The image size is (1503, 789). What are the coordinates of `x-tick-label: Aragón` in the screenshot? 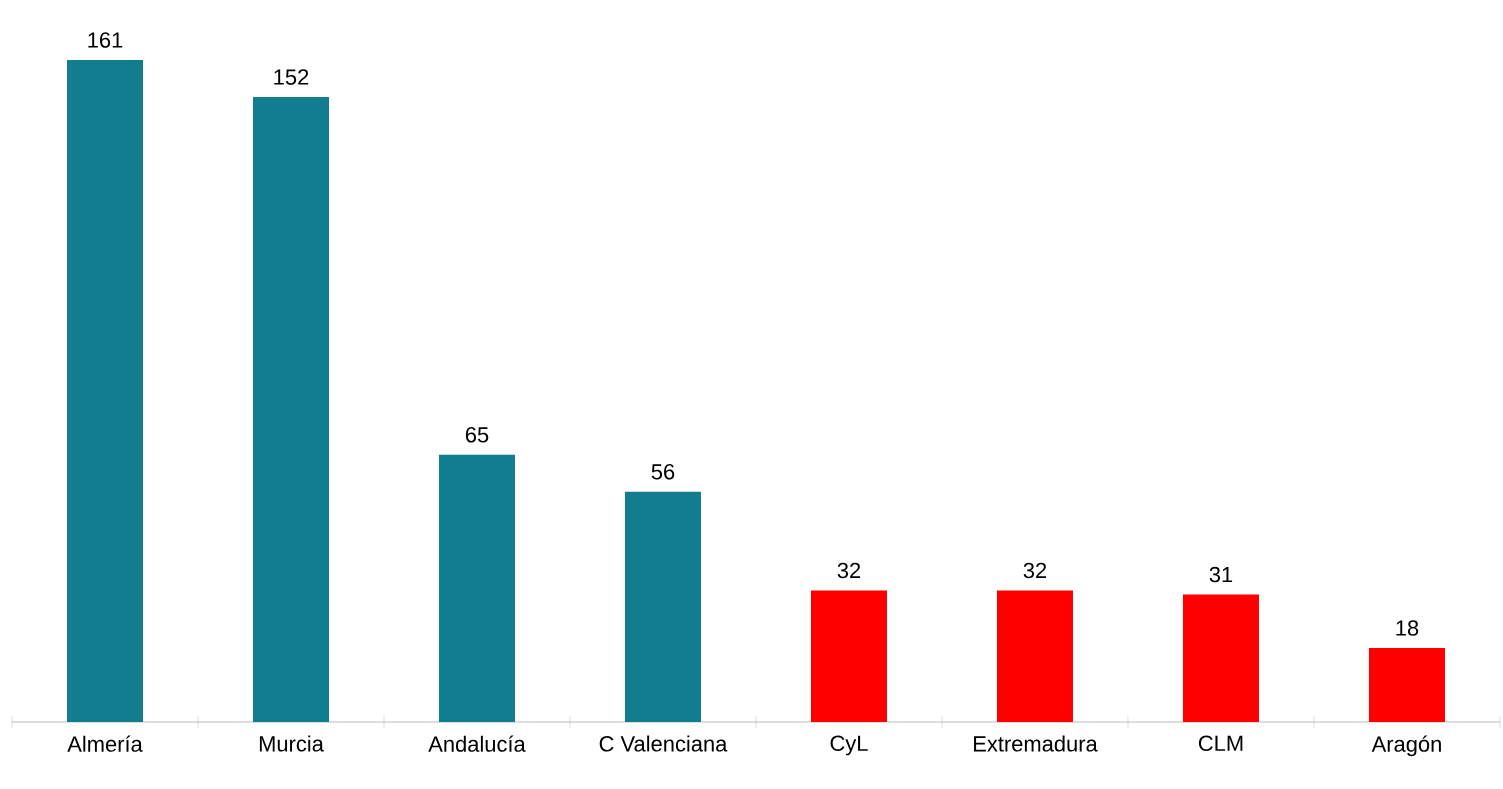 It's located at (1406, 746).